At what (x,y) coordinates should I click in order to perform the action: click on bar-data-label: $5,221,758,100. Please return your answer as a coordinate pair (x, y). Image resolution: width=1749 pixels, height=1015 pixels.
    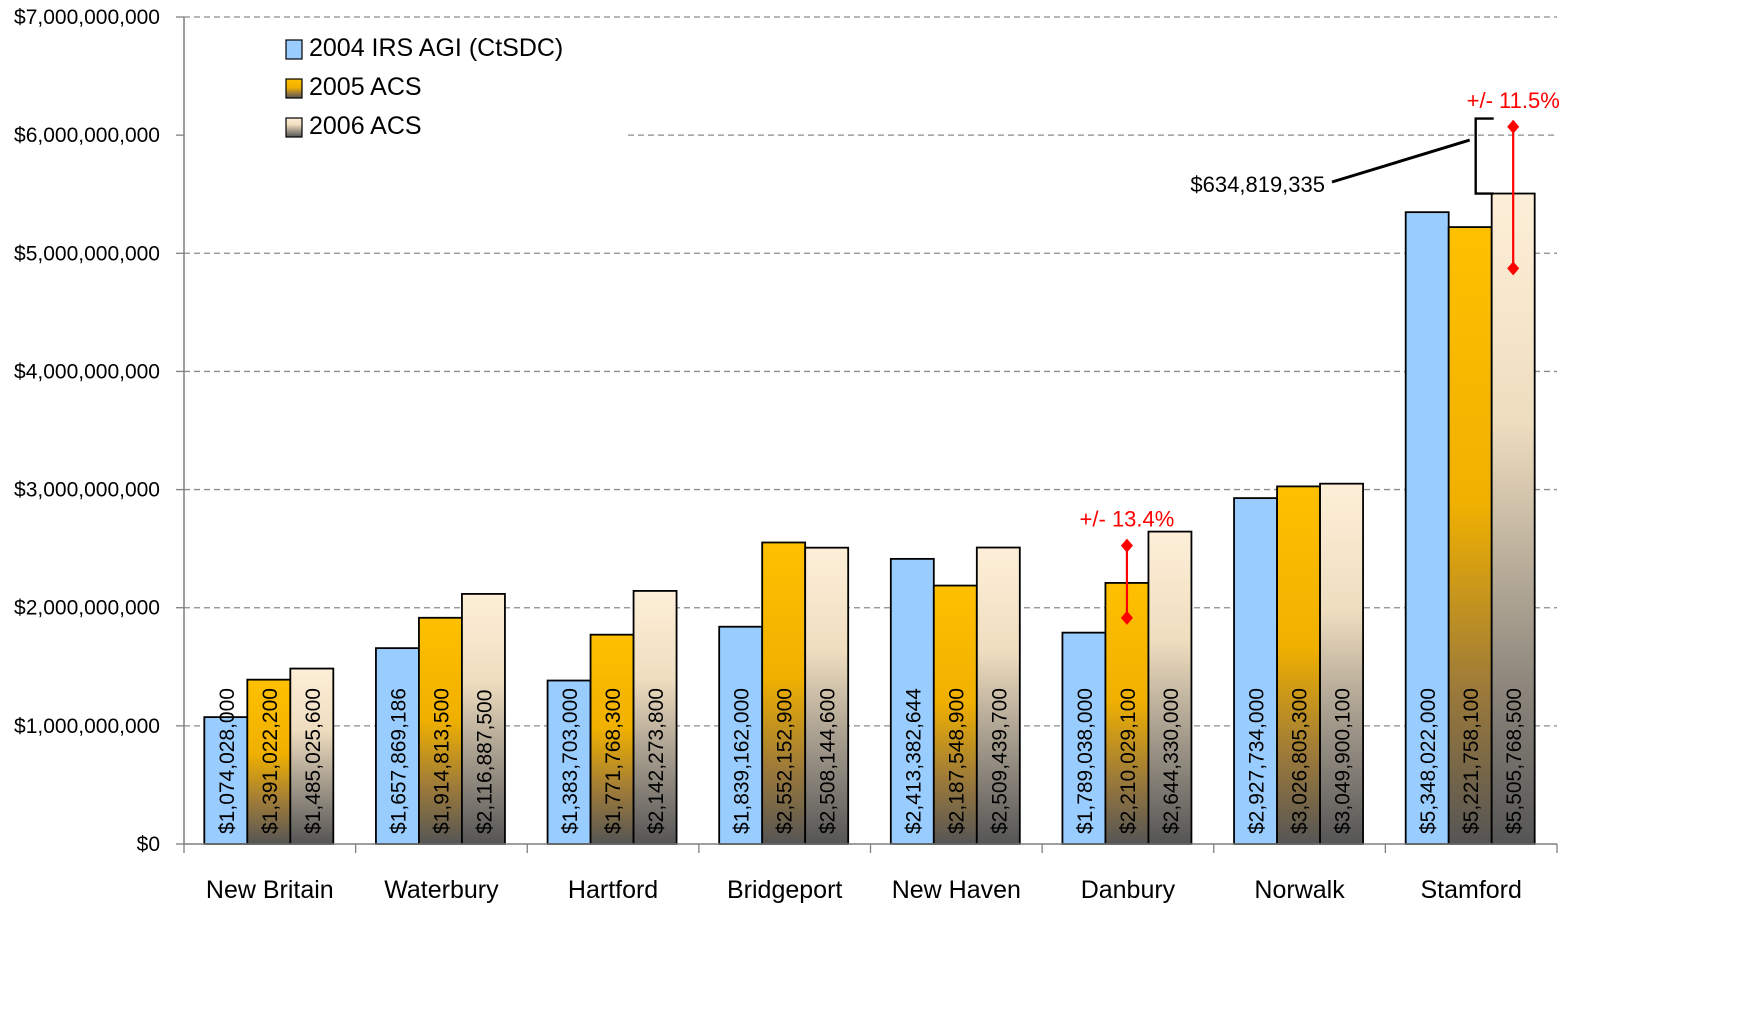
    Looking at the image, I should click on (1471, 761).